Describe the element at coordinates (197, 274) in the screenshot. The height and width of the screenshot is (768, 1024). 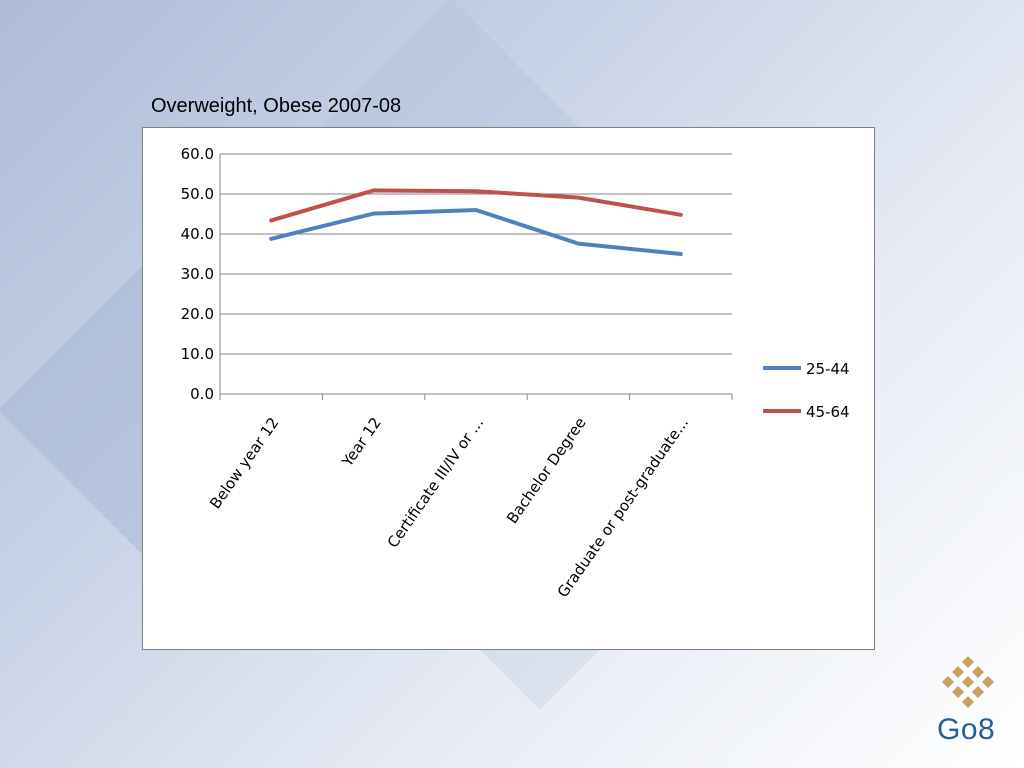
I see `y-tick-label: 30.0` at that location.